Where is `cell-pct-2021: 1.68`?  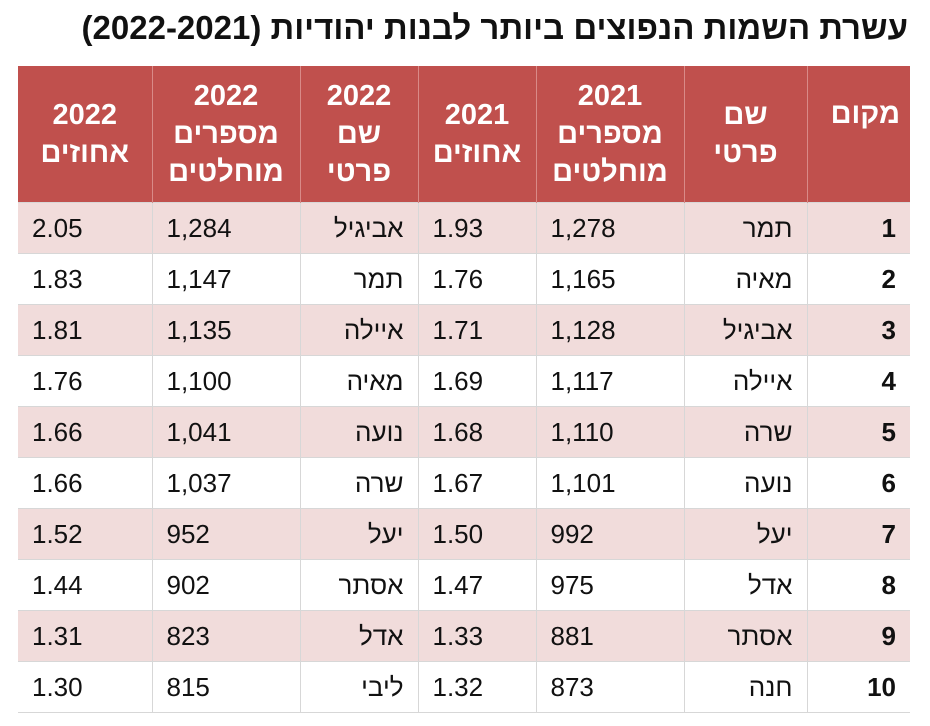
cell-pct-2021: 1.68 is located at coordinates (476, 432).